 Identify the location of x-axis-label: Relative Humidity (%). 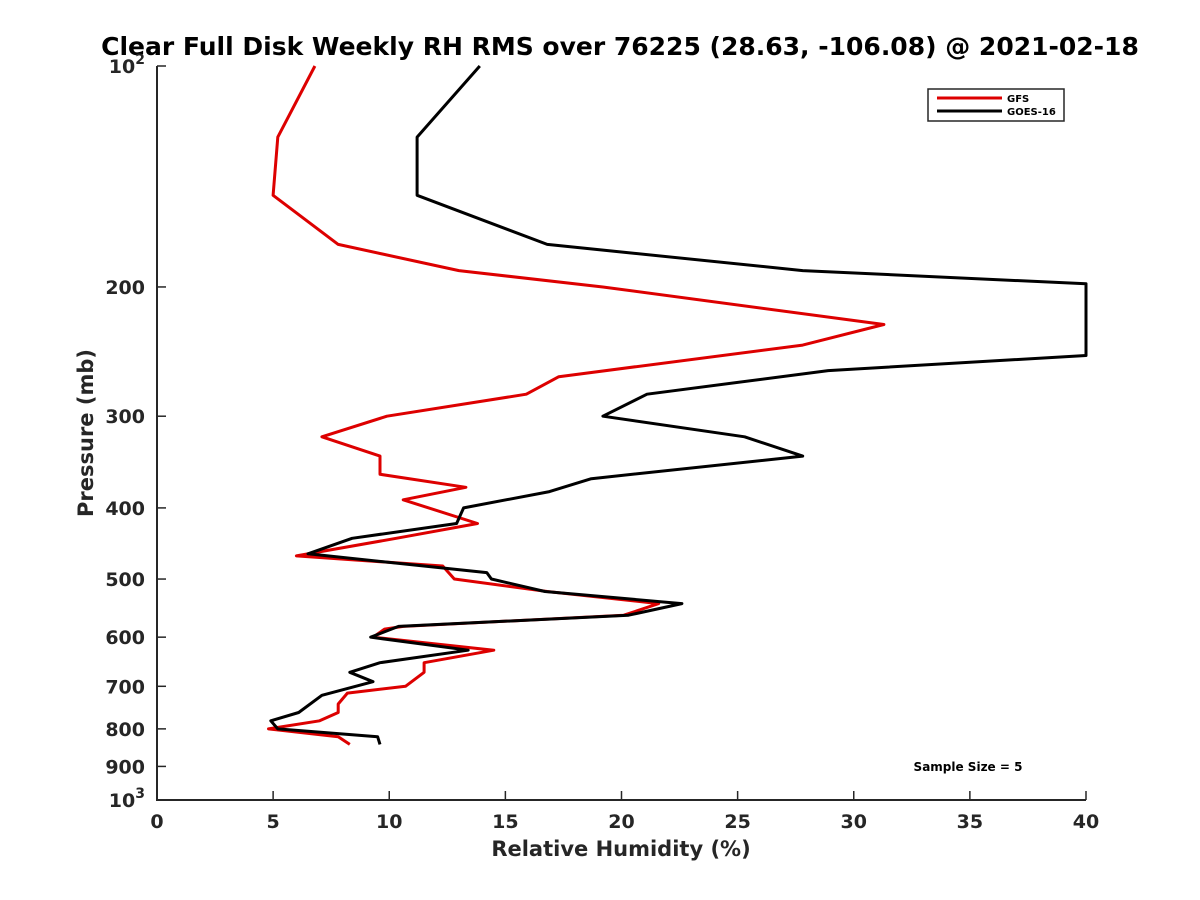
(620, 849).